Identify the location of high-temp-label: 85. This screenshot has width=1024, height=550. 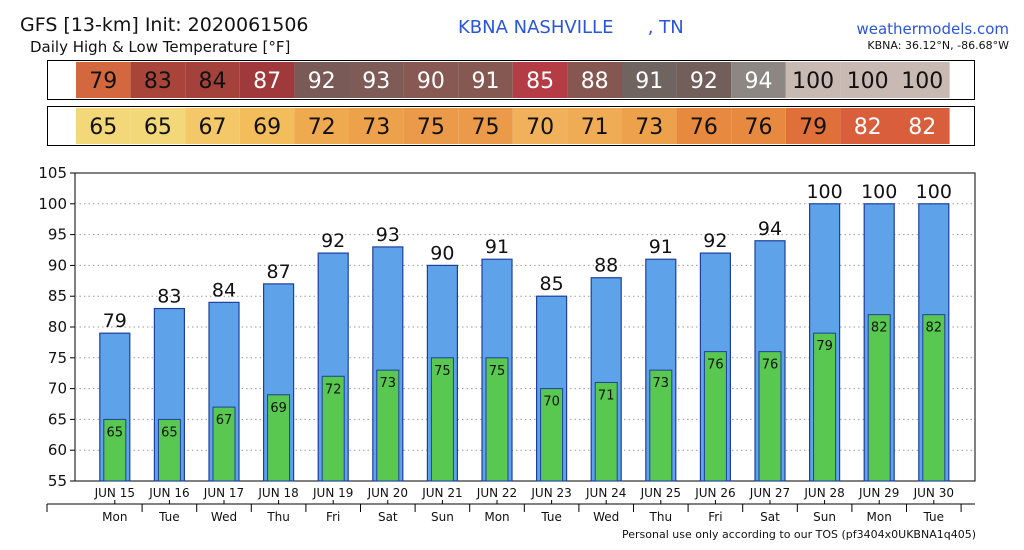
(552, 284).